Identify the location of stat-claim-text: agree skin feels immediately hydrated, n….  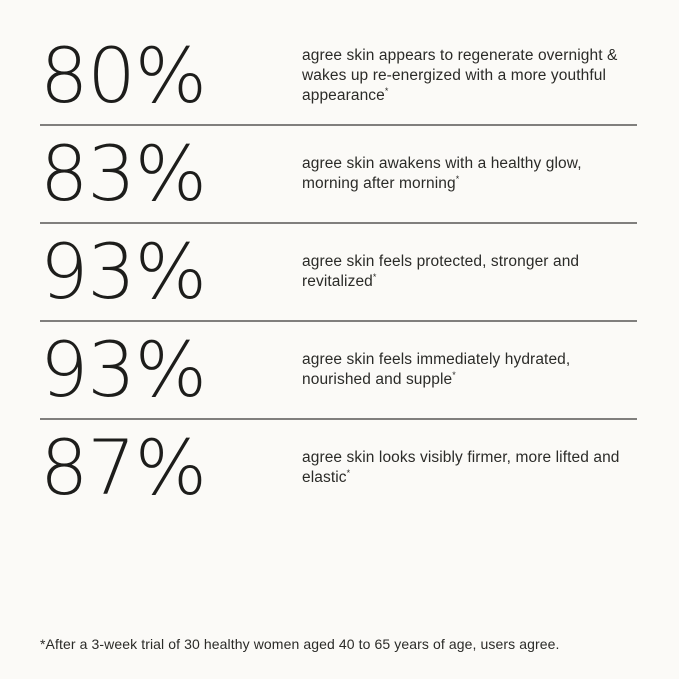
(436, 369).